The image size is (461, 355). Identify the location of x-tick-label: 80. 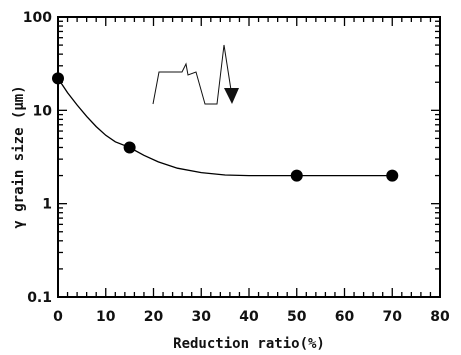
(440, 317).